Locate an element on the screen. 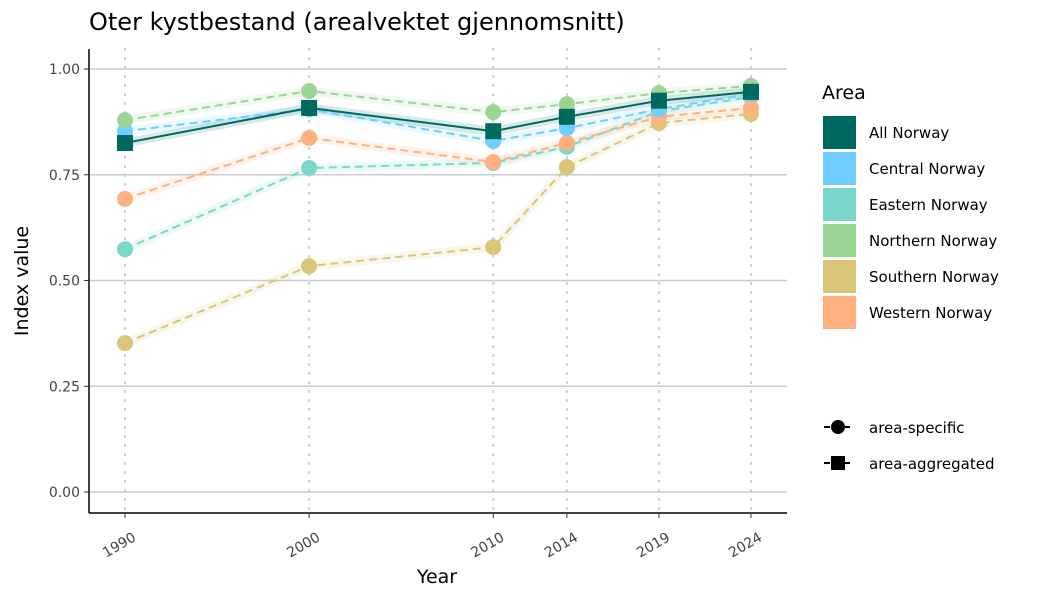  x-tick-label: 2024 is located at coordinates (745, 546).